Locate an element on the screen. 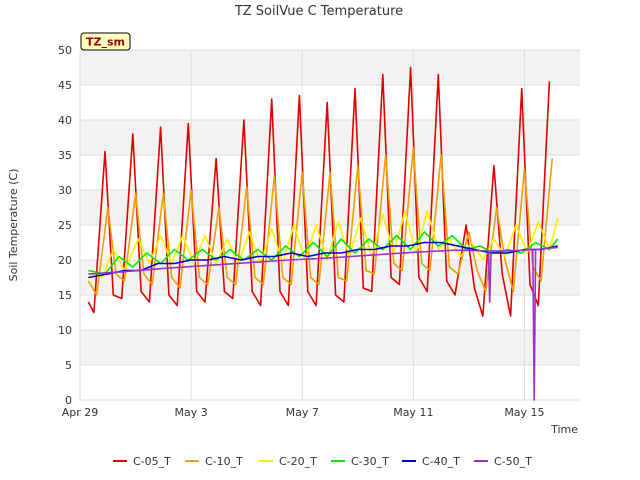 This screenshot has width=640, height=480. y-tick-label: 40 is located at coordinates (65, 120).